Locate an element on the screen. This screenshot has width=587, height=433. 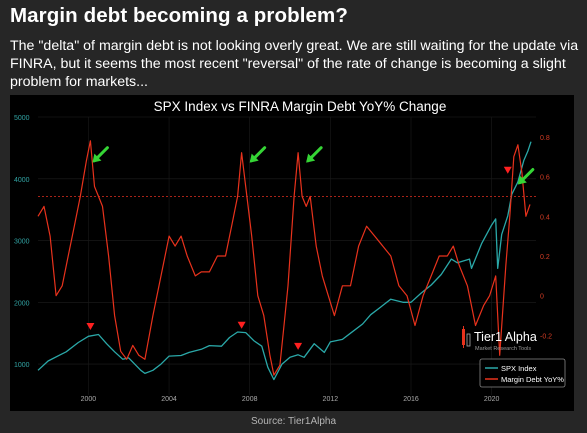
legend-box is located at coordinates (522, 373).